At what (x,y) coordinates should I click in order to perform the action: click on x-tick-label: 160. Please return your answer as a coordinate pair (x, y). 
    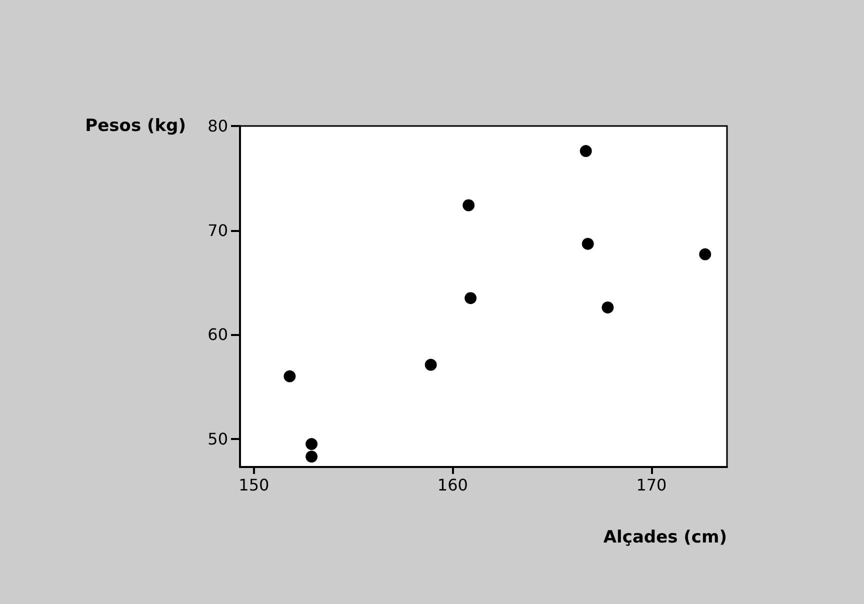
    Looking at the image, I should click on (452, 485).